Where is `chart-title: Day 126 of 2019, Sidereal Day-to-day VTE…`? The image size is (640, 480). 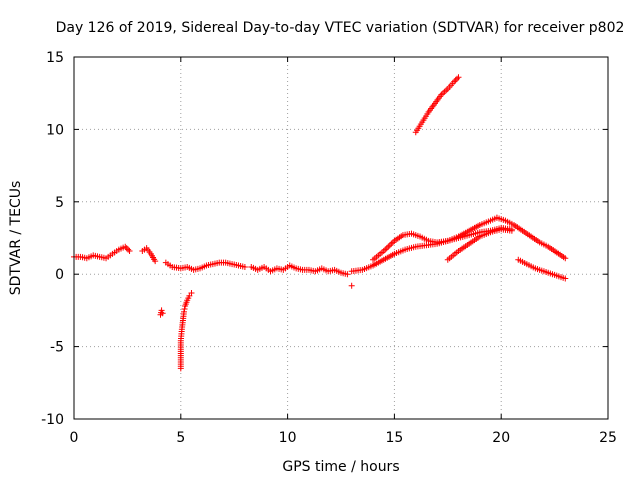 chart-title: Day 126 of 2019, Sidereal Day-to-day VTE… is located at coordinates (340, 28).